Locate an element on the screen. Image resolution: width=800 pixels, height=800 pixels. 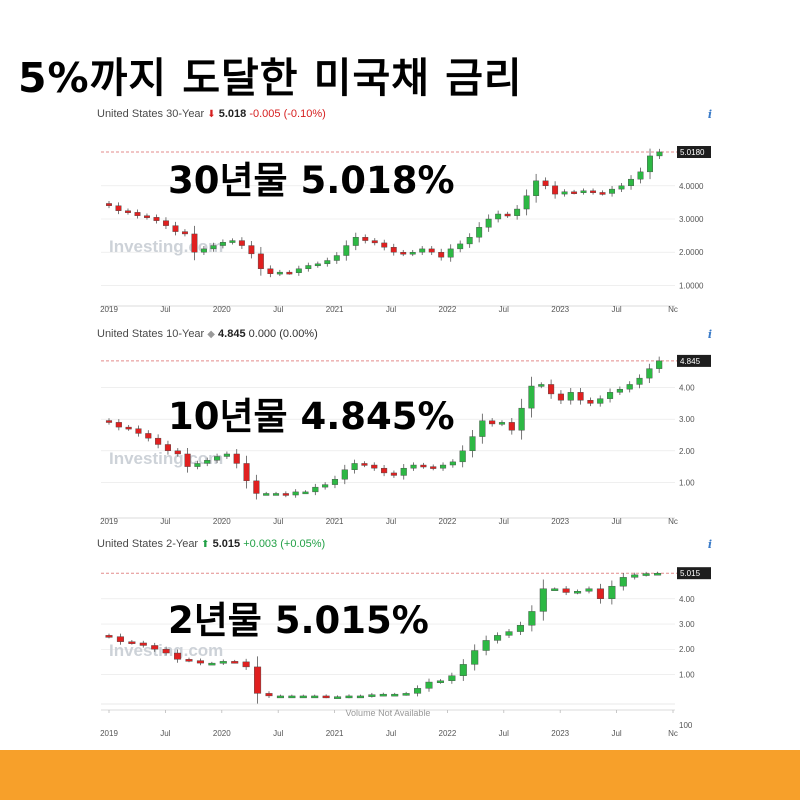
flat-icon: ◆ is located at coordinates (211, 334).